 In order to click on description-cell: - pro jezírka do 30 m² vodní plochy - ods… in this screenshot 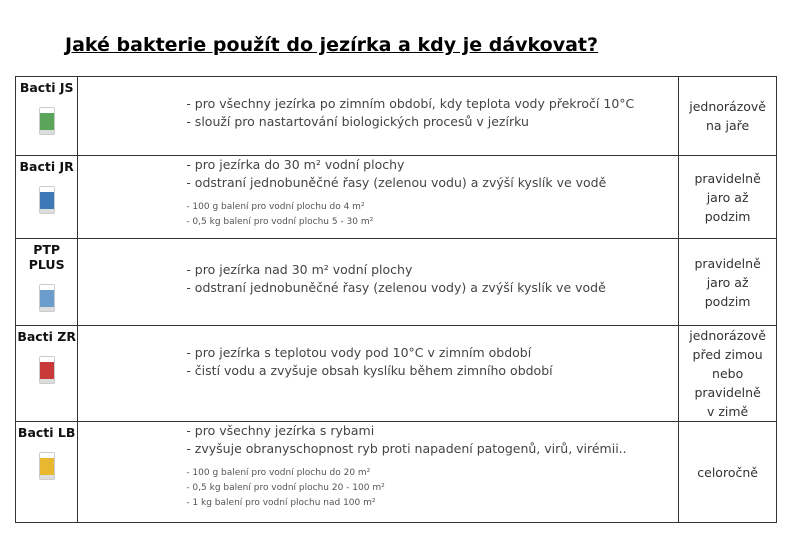, I will do `click(378, 197)`.